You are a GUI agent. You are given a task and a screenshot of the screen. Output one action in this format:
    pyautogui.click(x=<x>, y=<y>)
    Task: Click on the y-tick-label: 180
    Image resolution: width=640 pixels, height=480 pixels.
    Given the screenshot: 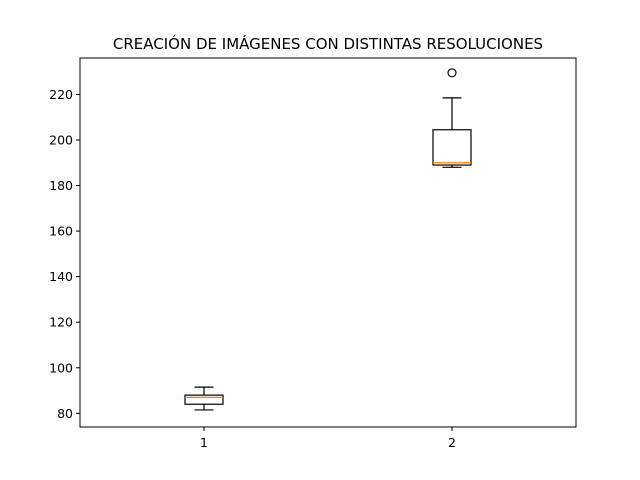 What is the action you would take?
    pyautogui.click(x=61, y=185)
    